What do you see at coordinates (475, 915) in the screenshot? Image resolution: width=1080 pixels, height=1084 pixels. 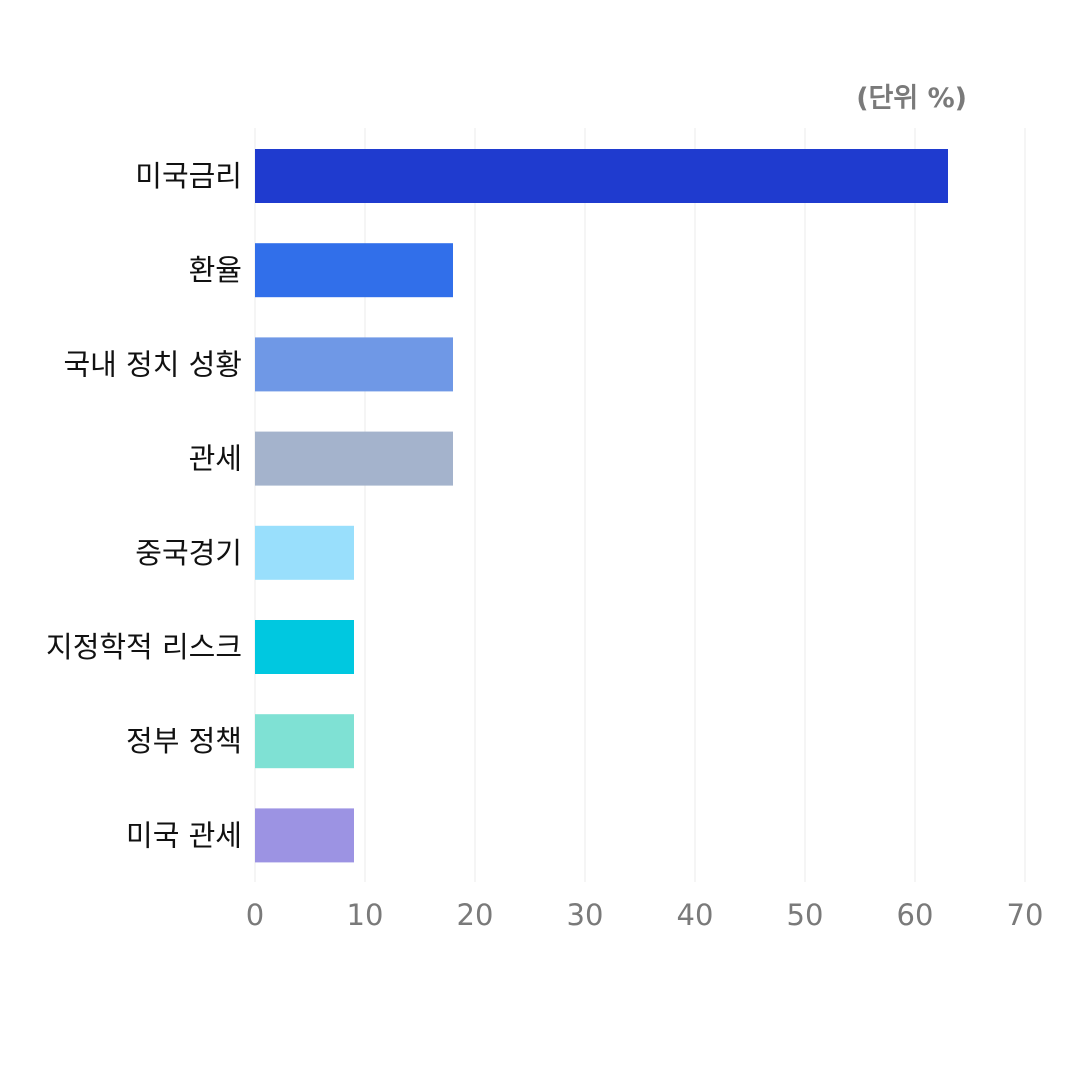 I see `x-tick-label: 20` at bounding box center [475, 915].